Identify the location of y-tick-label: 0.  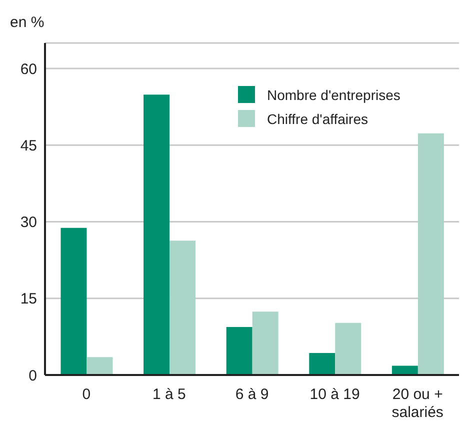
(32, 375).